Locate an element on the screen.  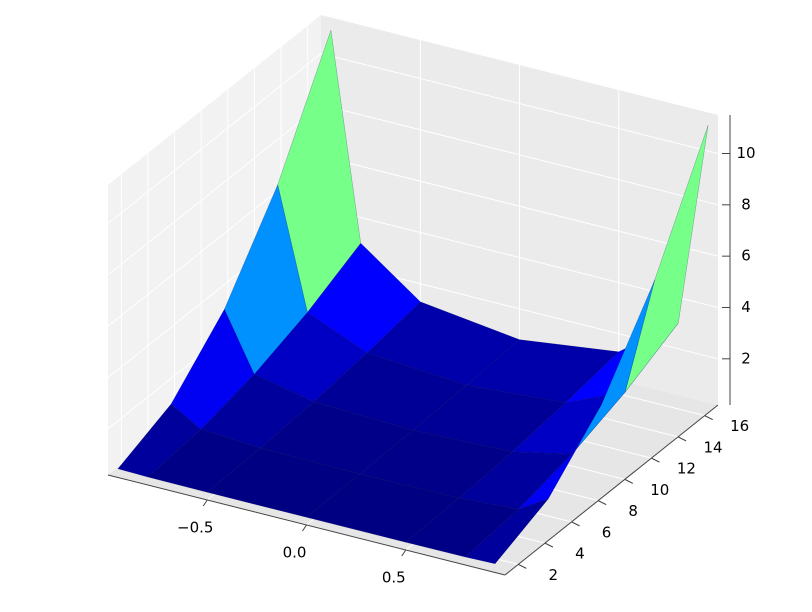
y-tick-label: 2 is located at coordinates (554, 575).